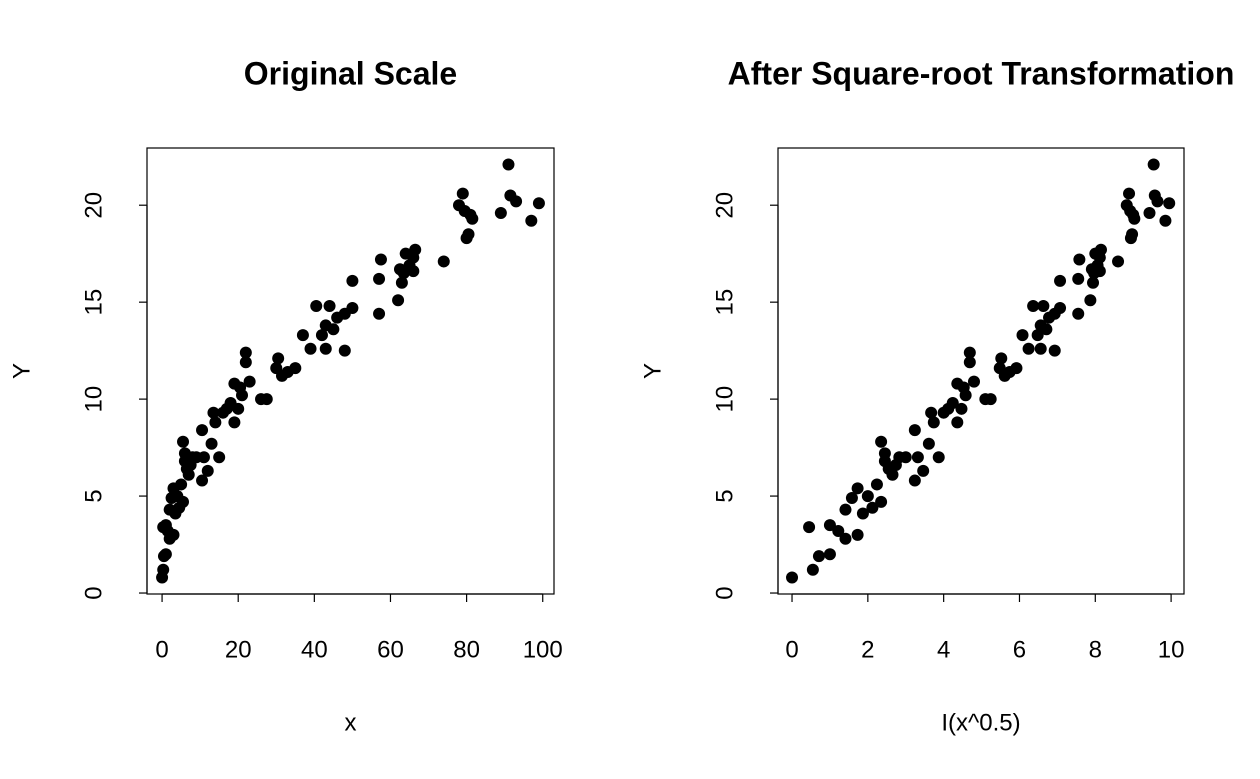 This screenshot has width=1260, height=779. Describe the element at coordinates (724, 592) in the screenshot. I see `y-tick-label: 0` at that location.